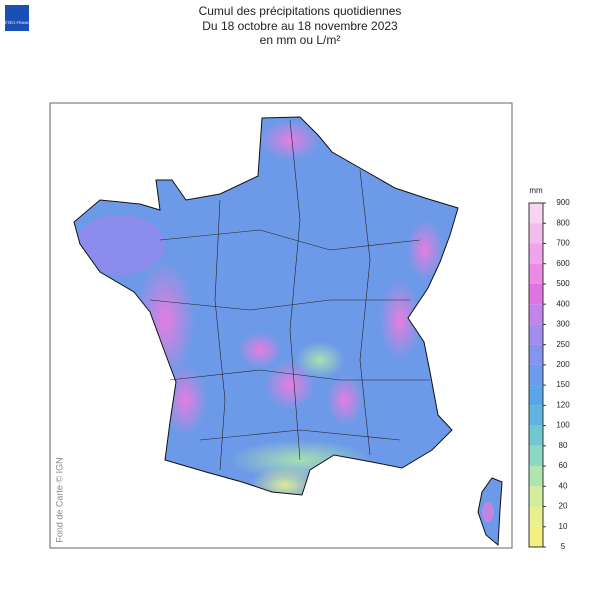  I want to click on legend-unit: mm, so click(536, 190).